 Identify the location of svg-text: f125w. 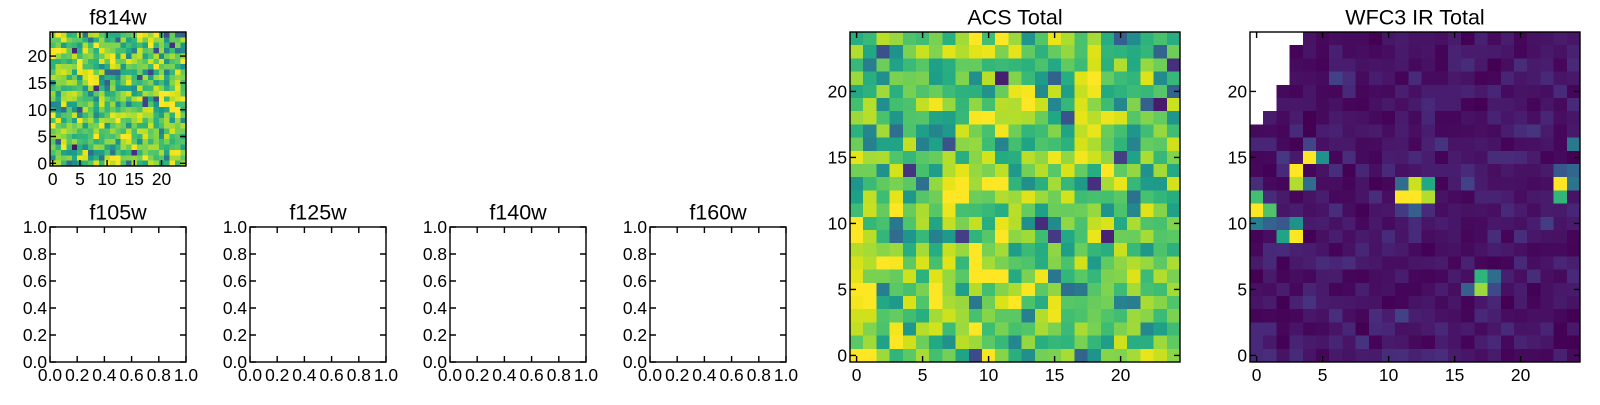
(318, 213).